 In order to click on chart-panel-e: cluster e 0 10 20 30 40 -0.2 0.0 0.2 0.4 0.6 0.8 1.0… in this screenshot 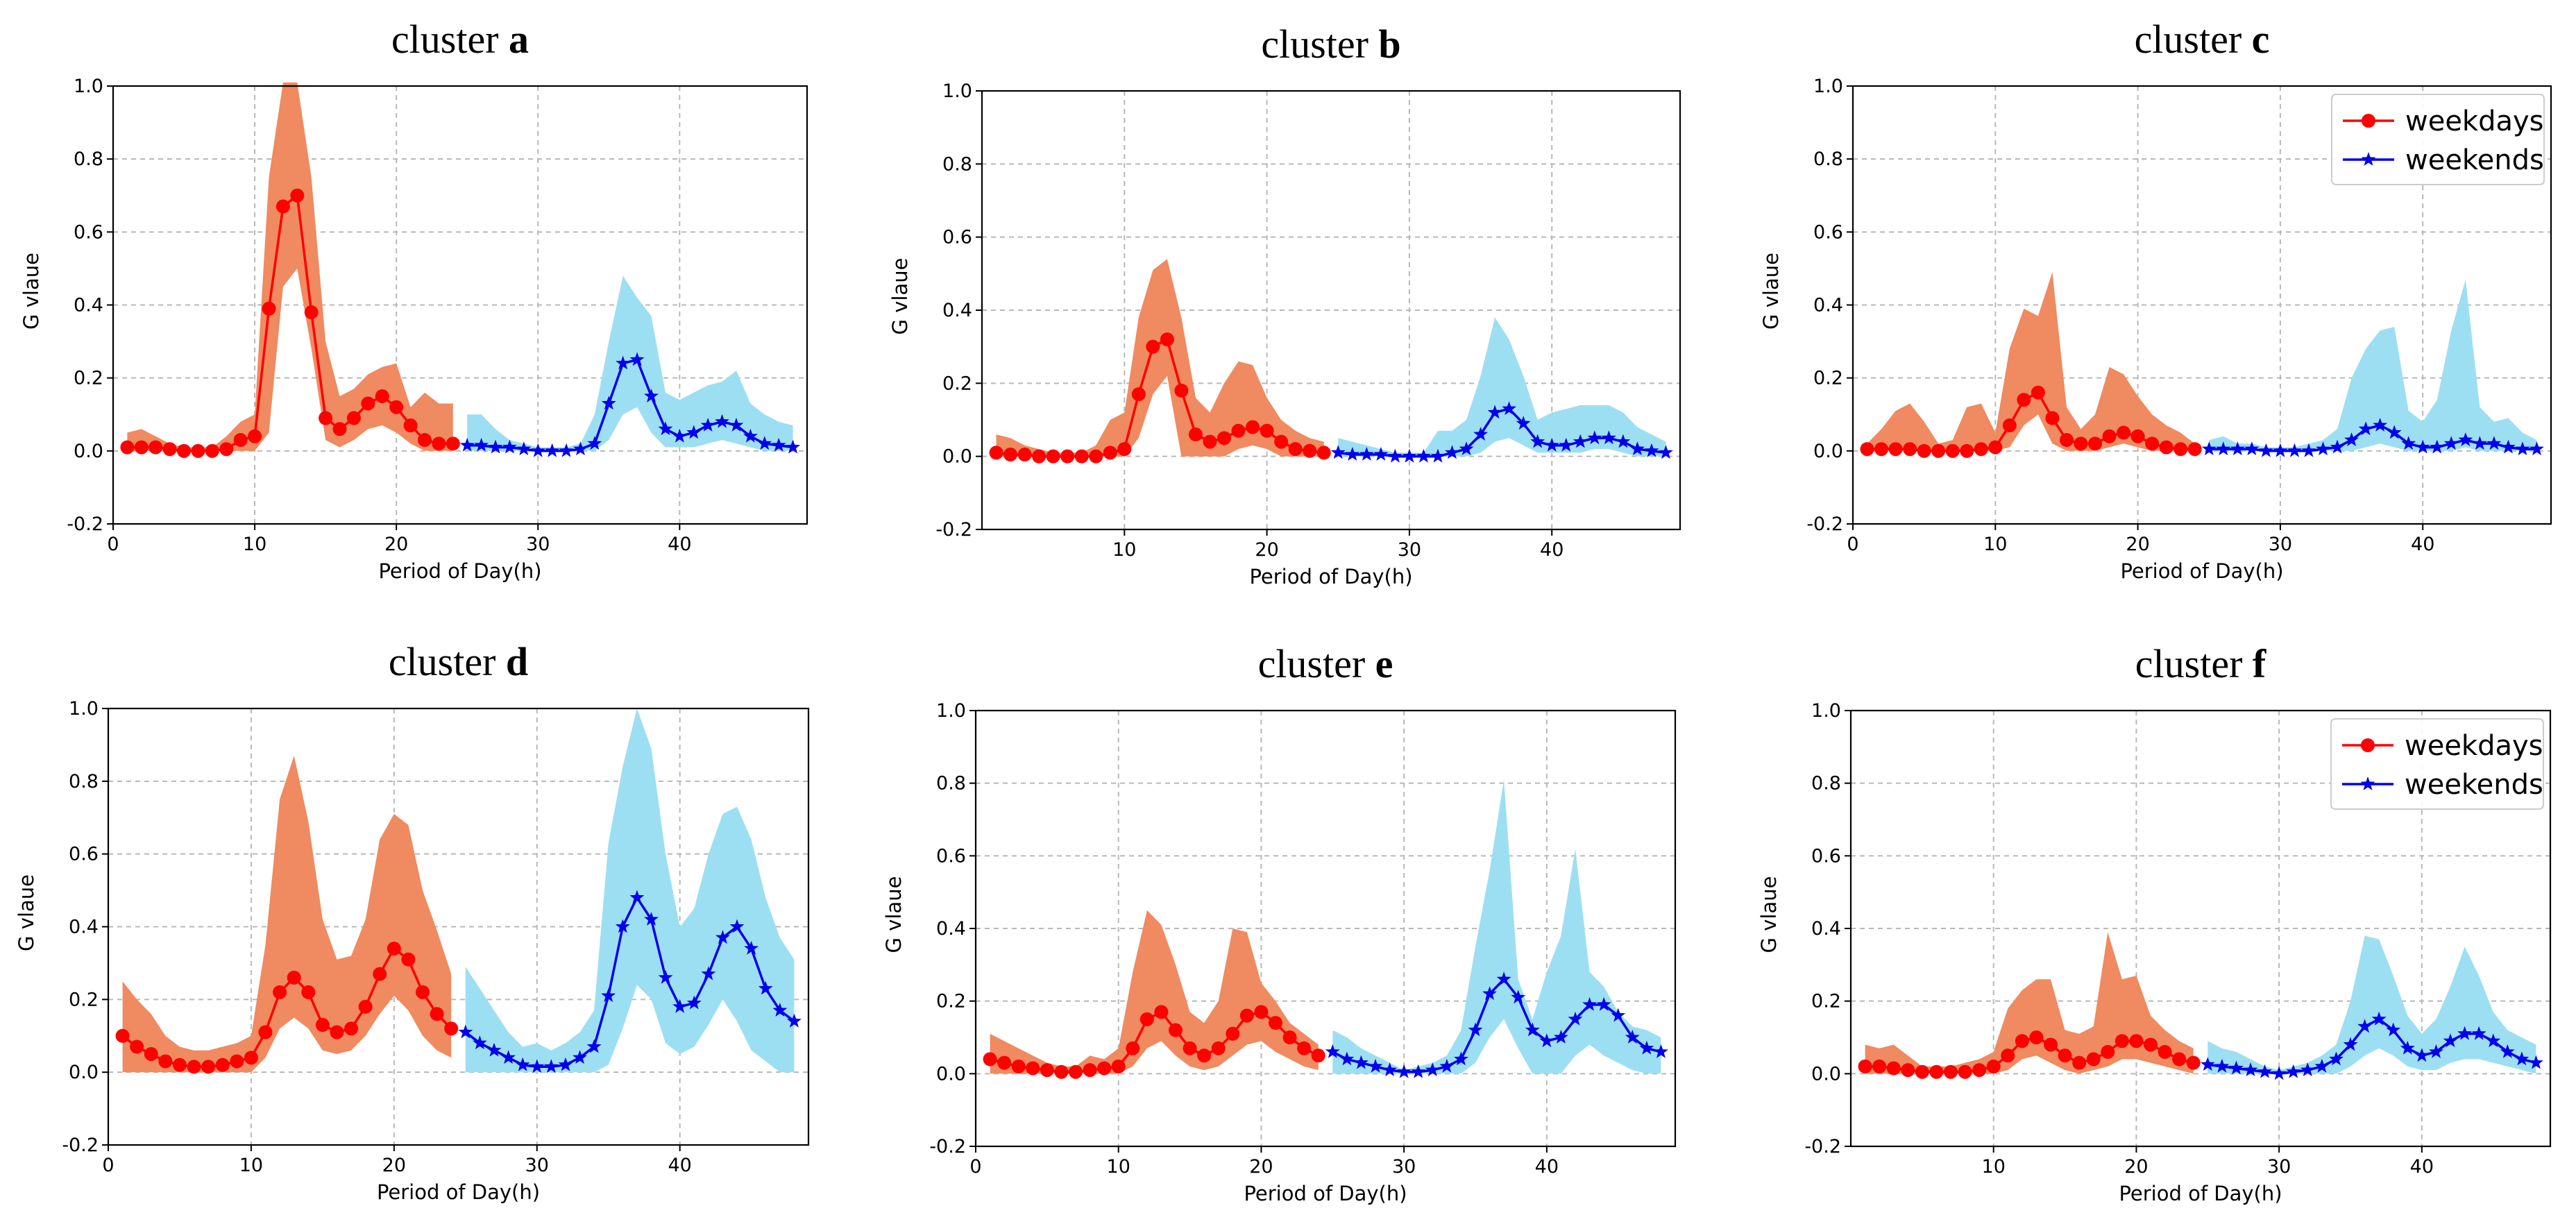, I will do `click(1279, 923)`.